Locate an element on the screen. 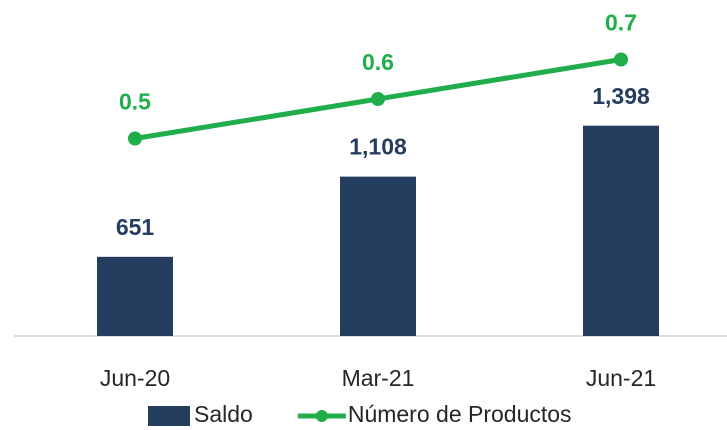 The image size is (727, 430). legend-label: Número de Productos is located at coordinates (460, 414).